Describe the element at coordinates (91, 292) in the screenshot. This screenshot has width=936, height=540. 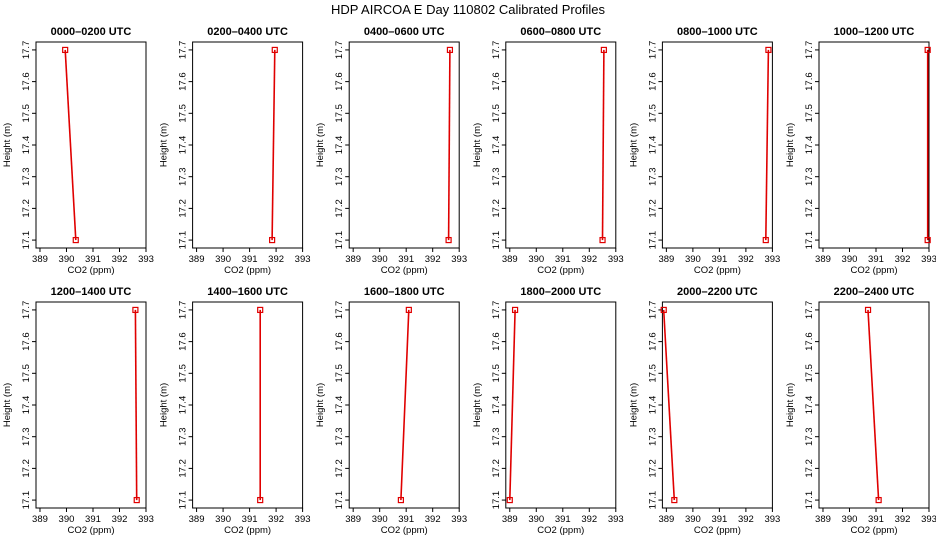
I see `panel-title: 1200–1400 UTC` at that location.